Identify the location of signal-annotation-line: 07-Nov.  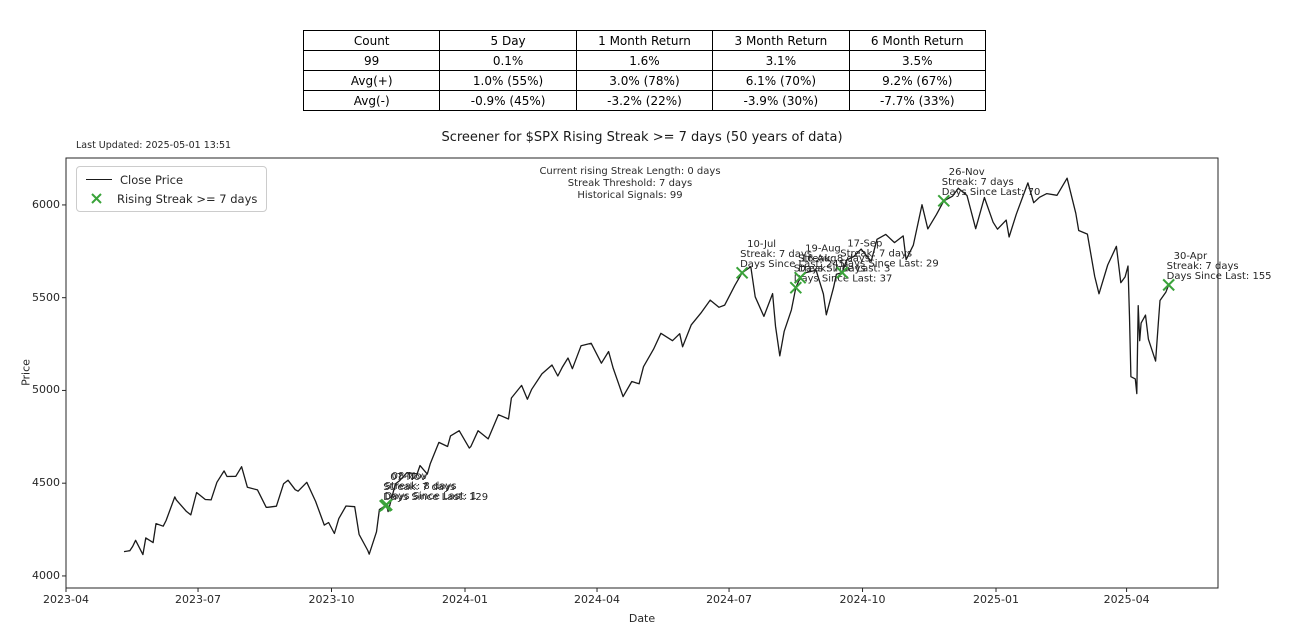
(408, 477).